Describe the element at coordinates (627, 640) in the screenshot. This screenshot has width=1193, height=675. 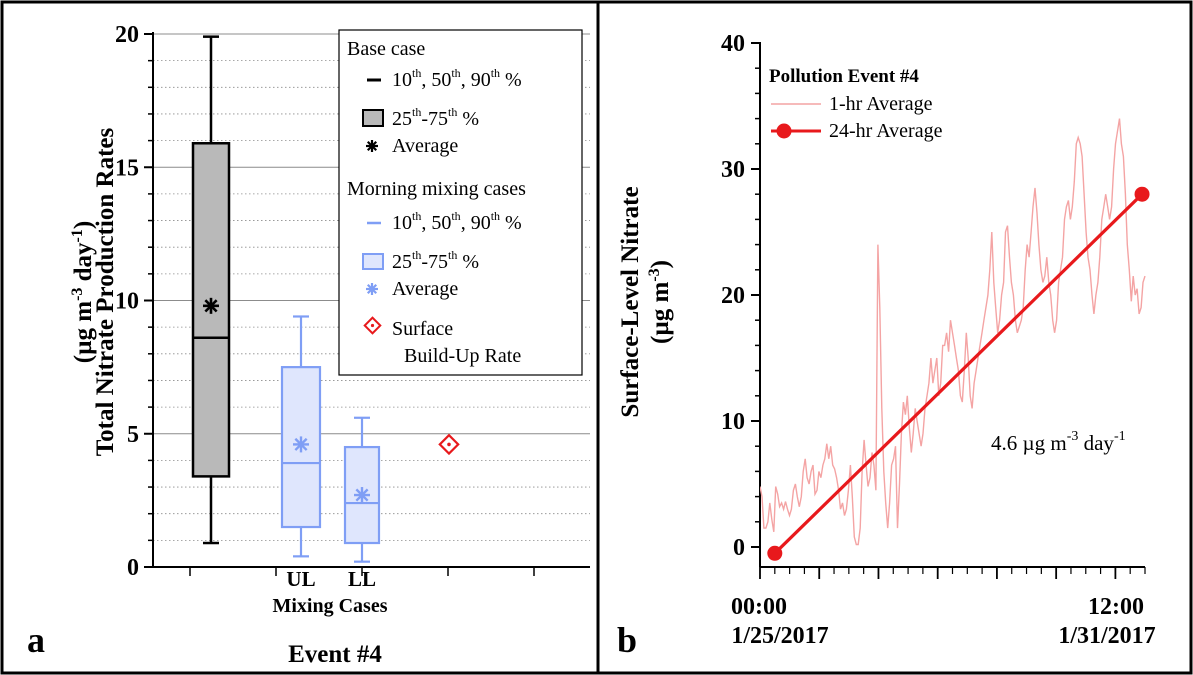
I see `panel-b-letter: b` at that location.